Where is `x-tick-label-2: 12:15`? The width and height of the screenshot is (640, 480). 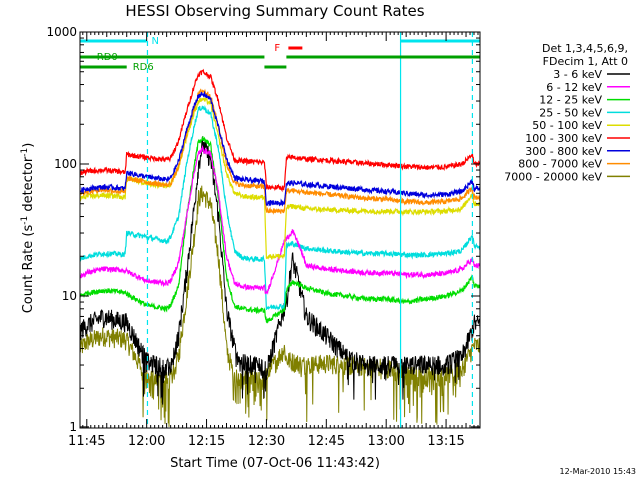 x-tick-label-2: 12:15 is located at coordinates (206, 441).